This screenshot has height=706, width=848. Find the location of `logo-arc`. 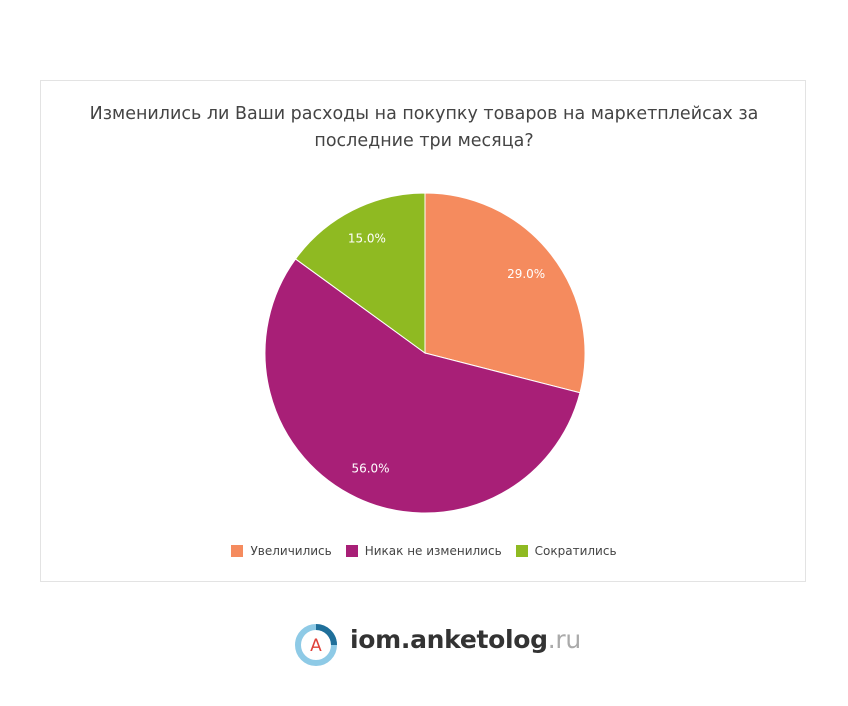

logo-arc is located at coordinates (326, 635).